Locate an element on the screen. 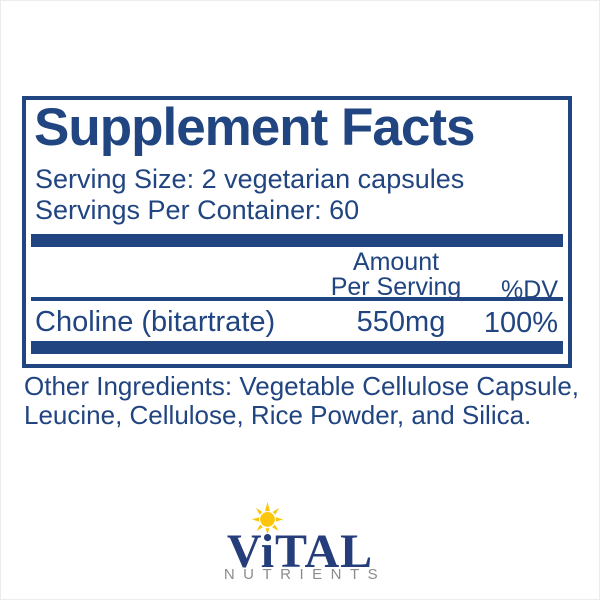 This screenshot has width=600, height=600. header-rule is located at coordinates (297, 299).